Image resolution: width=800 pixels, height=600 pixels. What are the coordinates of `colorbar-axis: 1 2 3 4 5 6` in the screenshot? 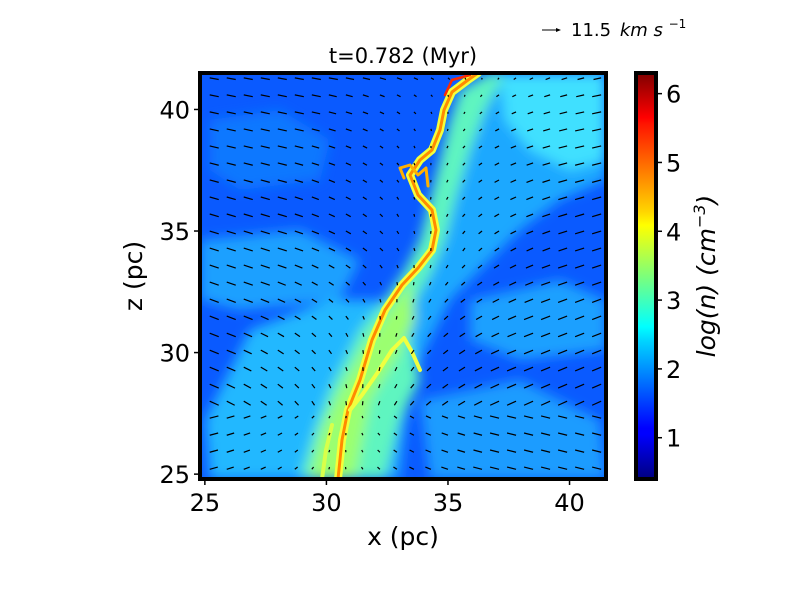 It's located at (668, 267).